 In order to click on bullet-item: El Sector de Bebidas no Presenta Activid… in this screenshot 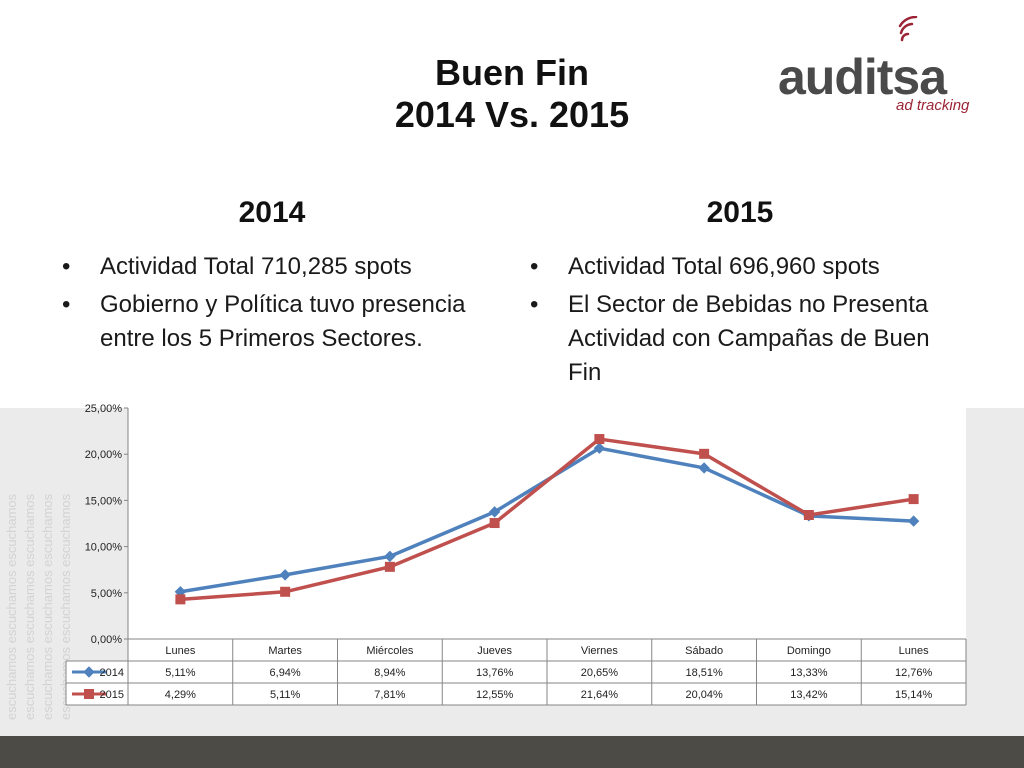, I will do `click(738, 339)`.